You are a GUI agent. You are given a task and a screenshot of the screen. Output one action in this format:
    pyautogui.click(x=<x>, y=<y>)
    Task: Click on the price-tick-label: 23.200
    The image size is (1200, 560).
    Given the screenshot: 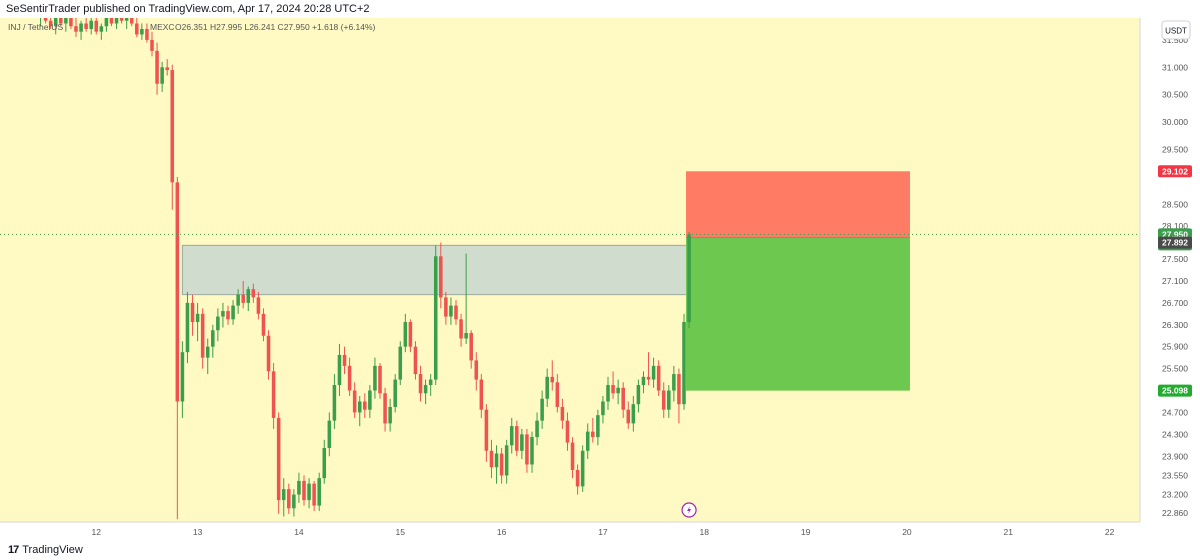 What is the action you would take?
    pyautogui.click(x=1175, y=495)
    